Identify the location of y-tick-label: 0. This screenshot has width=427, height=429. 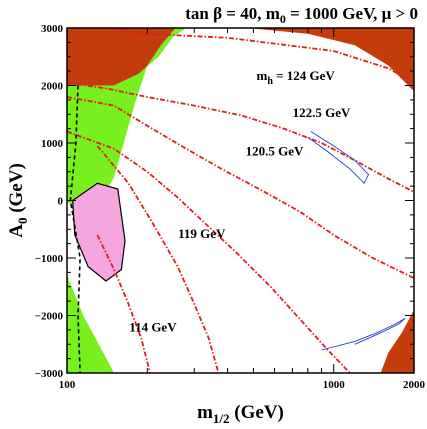
(61, 202).